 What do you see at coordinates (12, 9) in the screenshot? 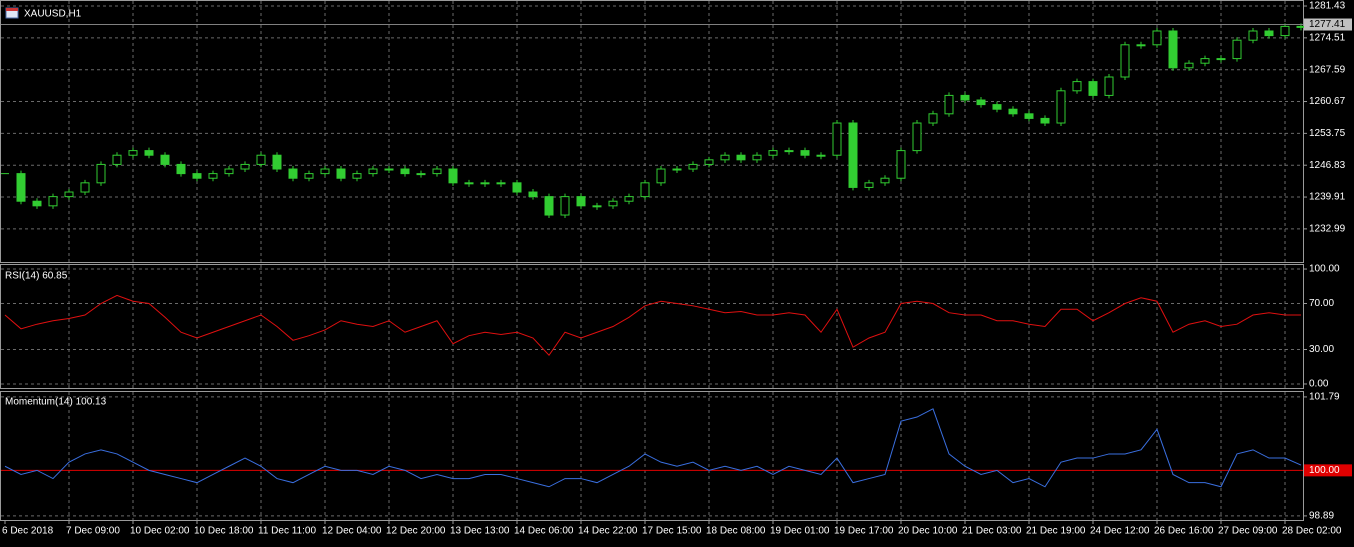
I see `chart-icon-bar` at bounding box center [12, 9].